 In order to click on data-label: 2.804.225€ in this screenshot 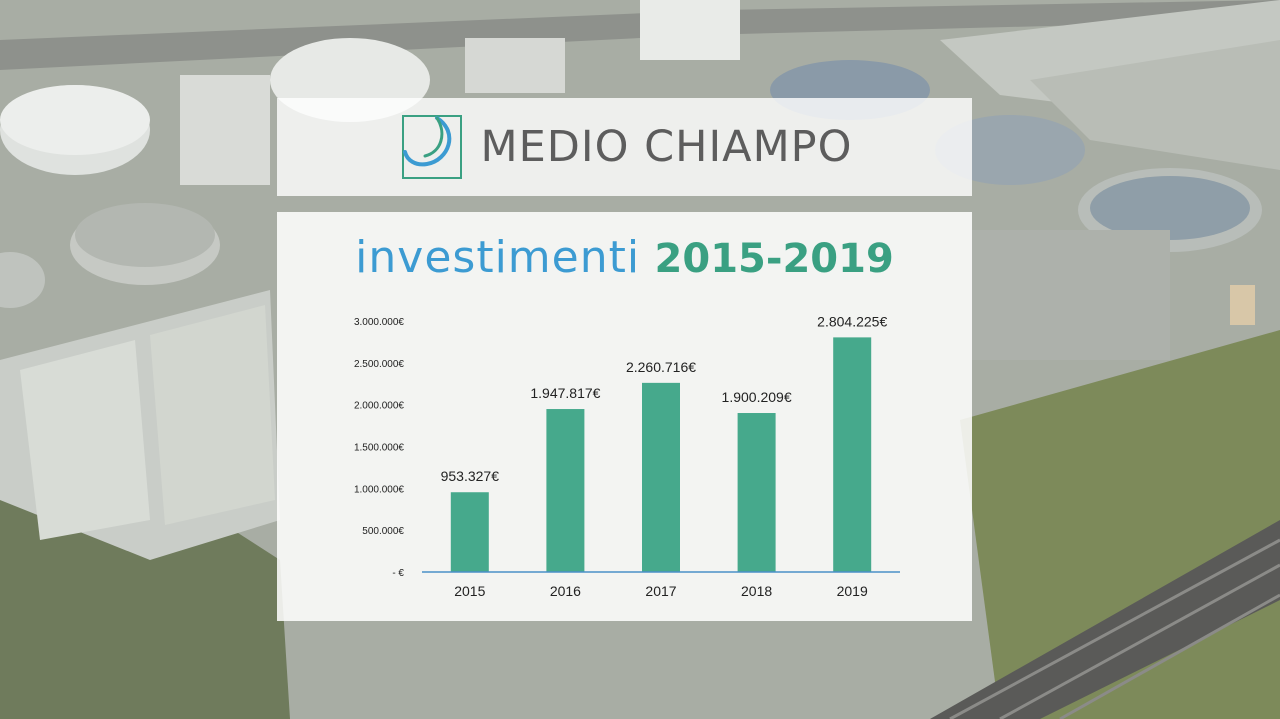, I will do `click(852, 321)`.